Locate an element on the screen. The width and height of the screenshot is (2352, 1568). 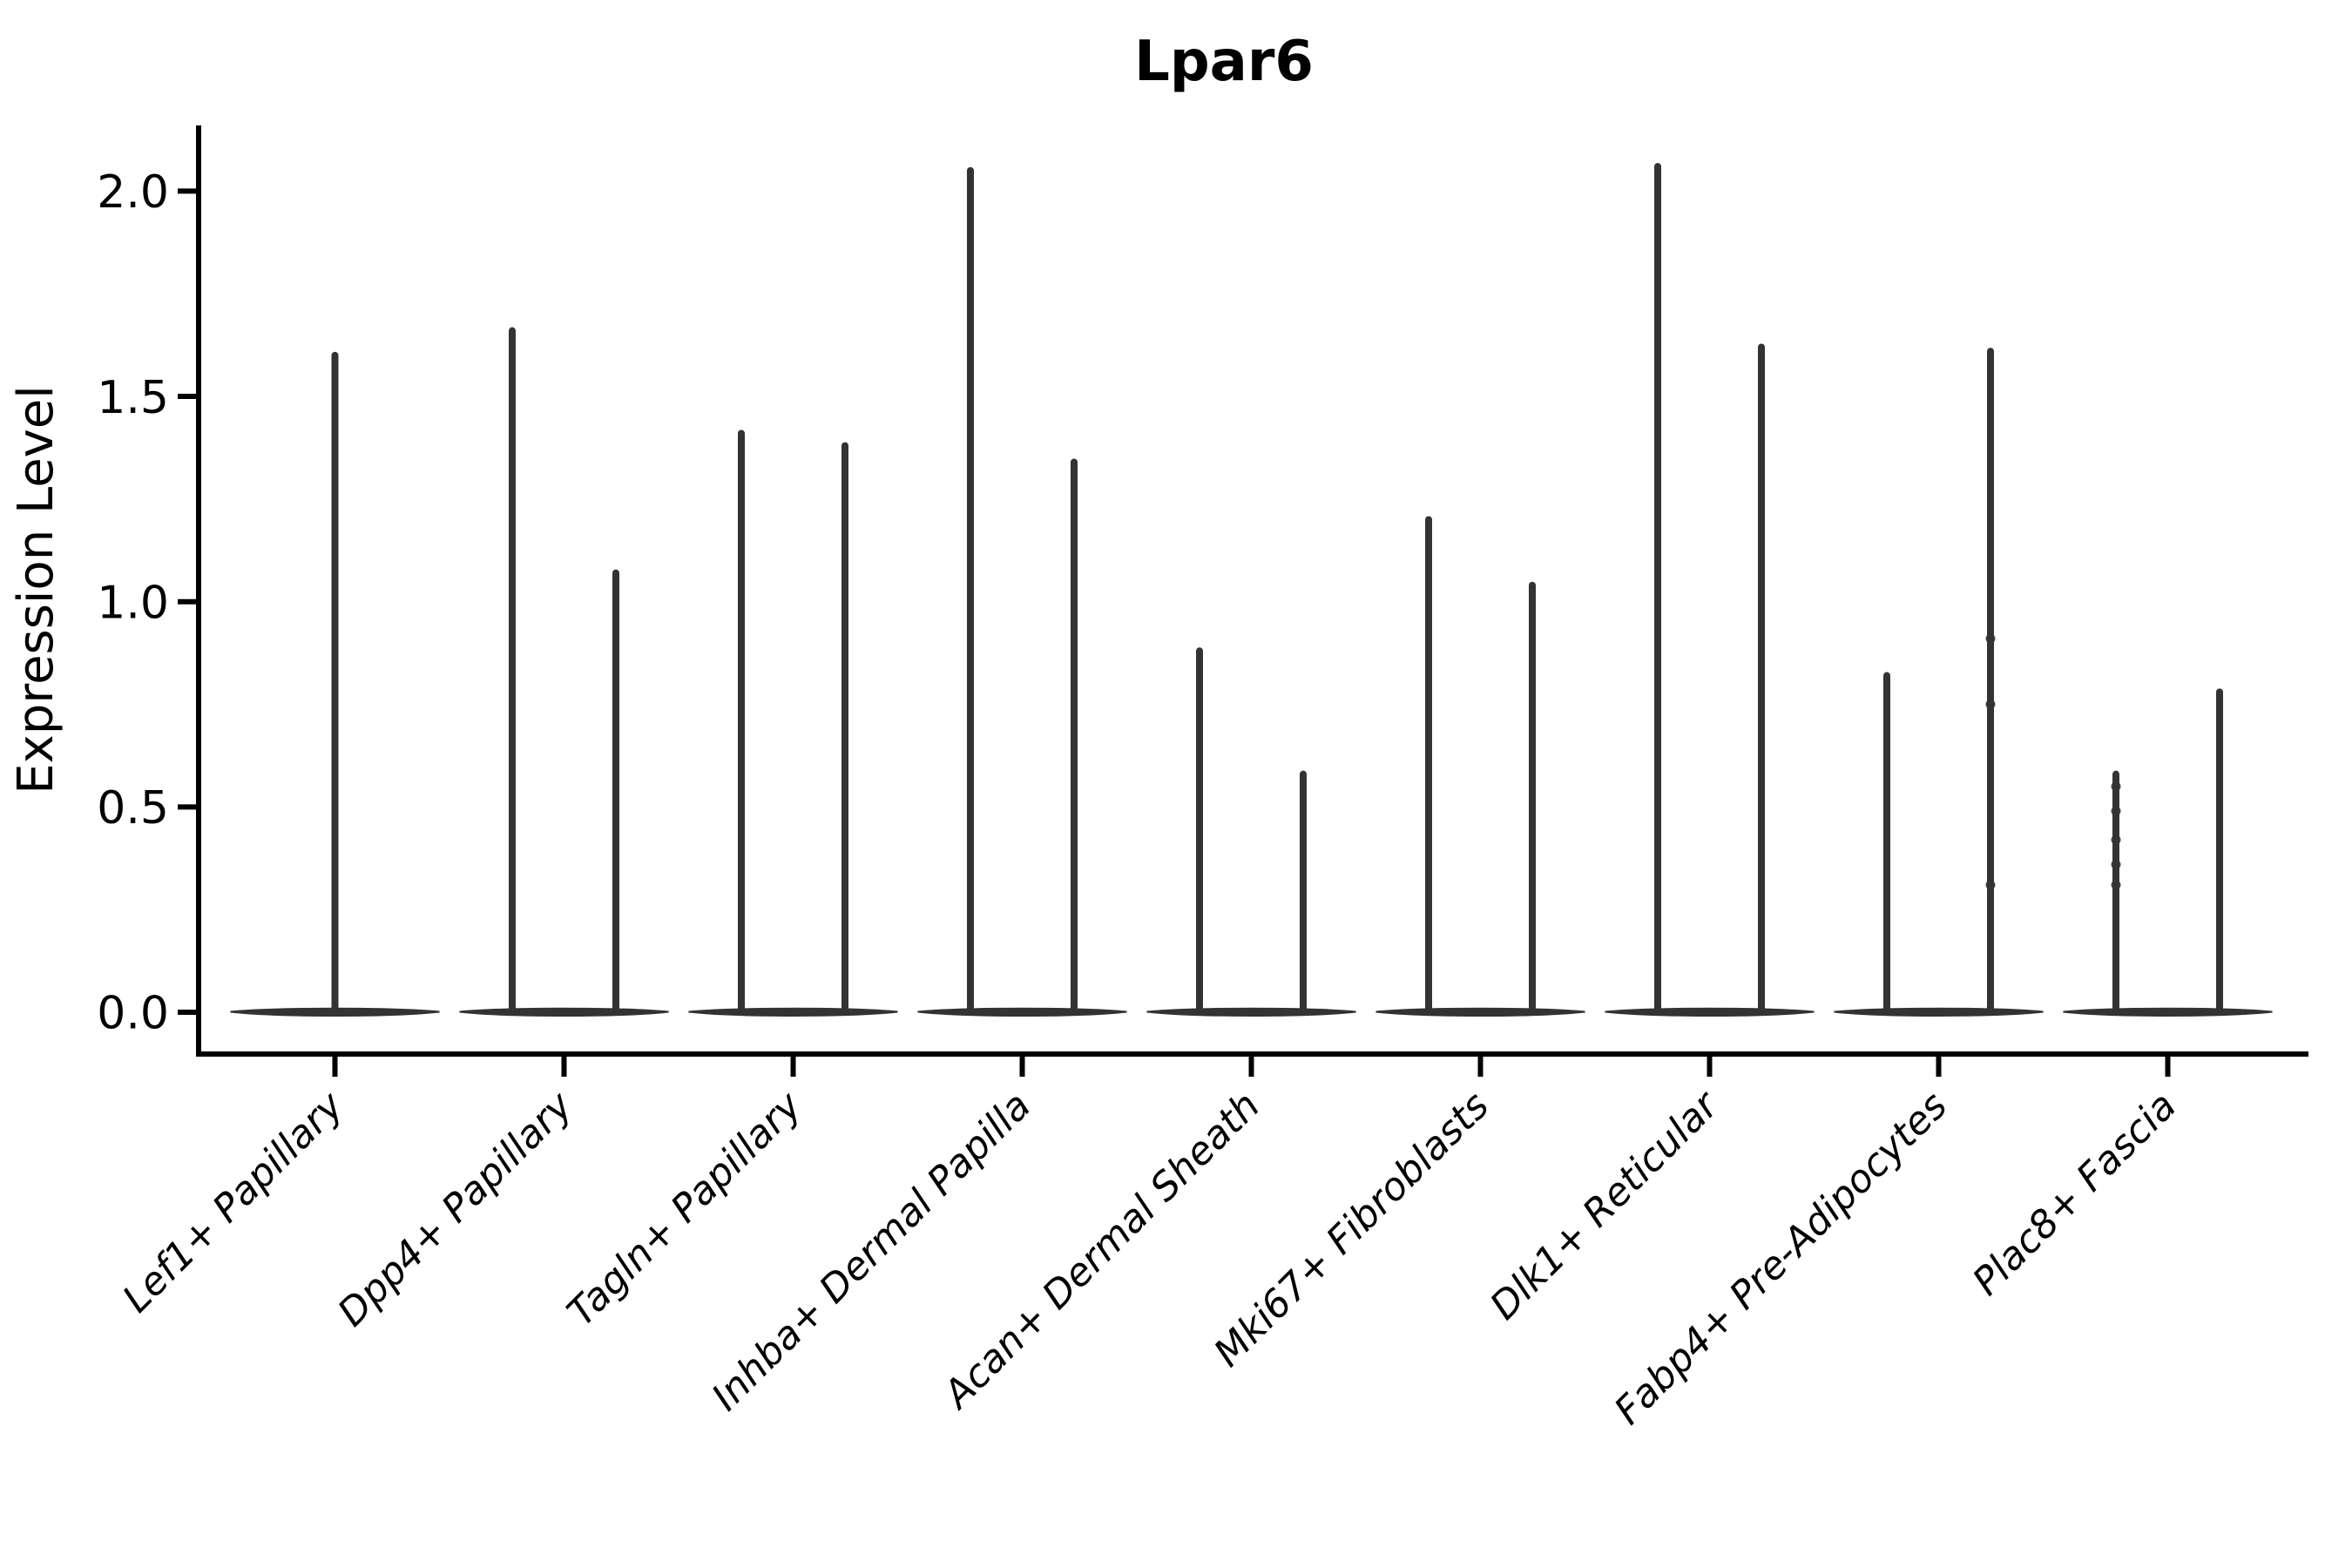
y-axis-label: Expression Level is located at coordinates (36, 589).